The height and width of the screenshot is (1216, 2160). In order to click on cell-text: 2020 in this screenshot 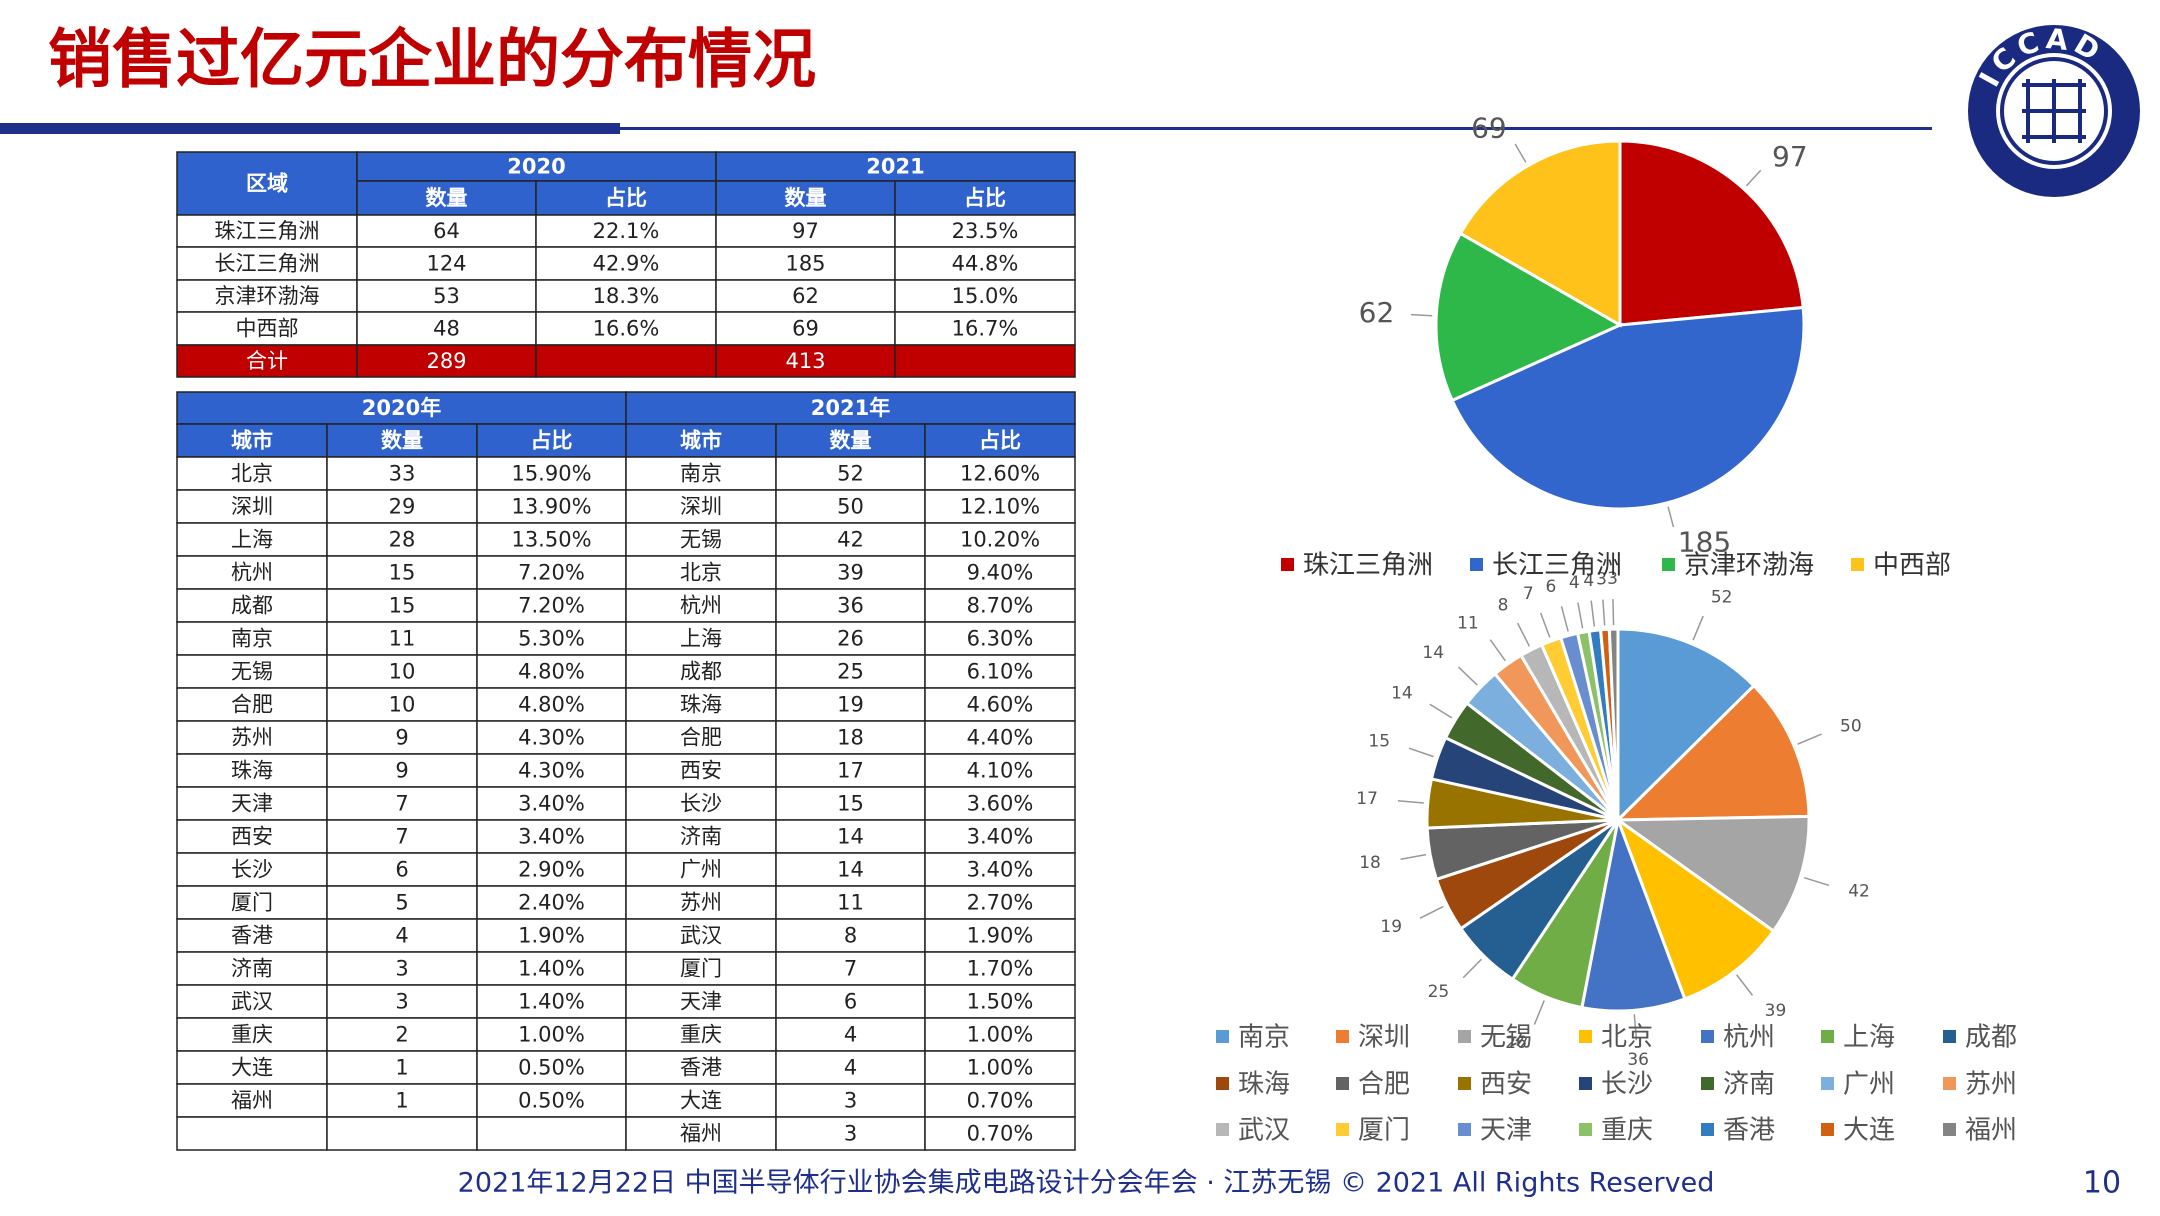, I will do `click(536, 167)`.